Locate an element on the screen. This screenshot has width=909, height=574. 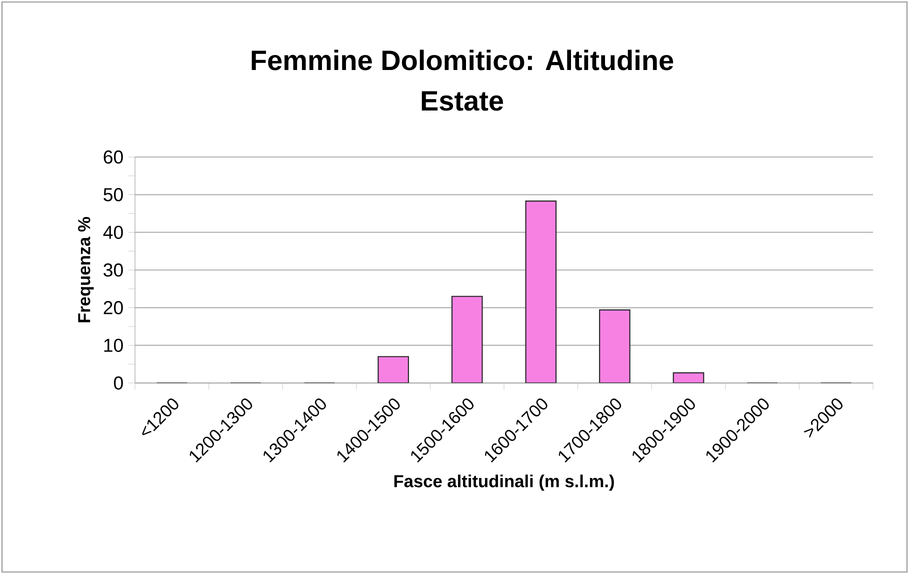
y-tick-label: 50 is located at coordinates (113, 195).